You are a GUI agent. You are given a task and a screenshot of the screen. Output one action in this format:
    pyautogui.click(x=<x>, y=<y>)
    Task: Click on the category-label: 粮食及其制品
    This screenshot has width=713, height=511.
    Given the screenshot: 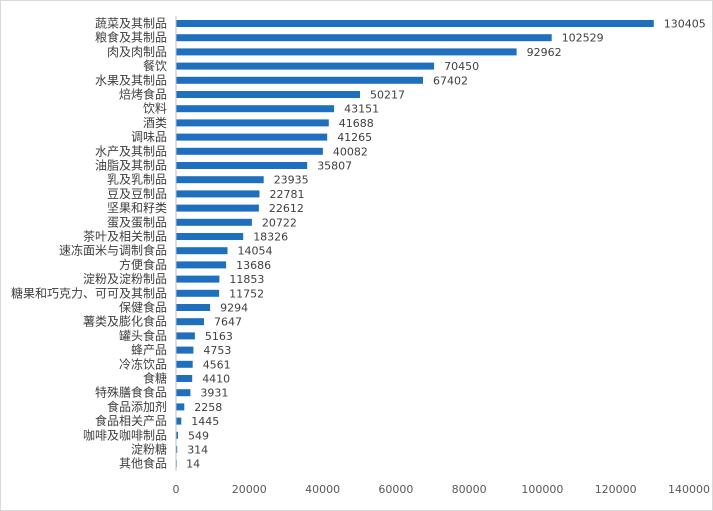 What is the action you would take?
    pyautogui.click(x=131, y=37)
    